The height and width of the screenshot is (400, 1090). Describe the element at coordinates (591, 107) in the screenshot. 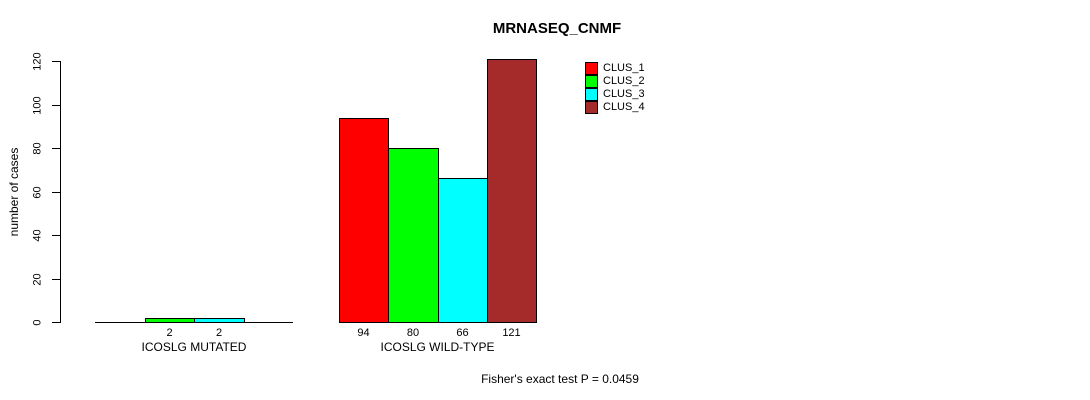

I see `legend-swatch-clus4-icon` at that location.